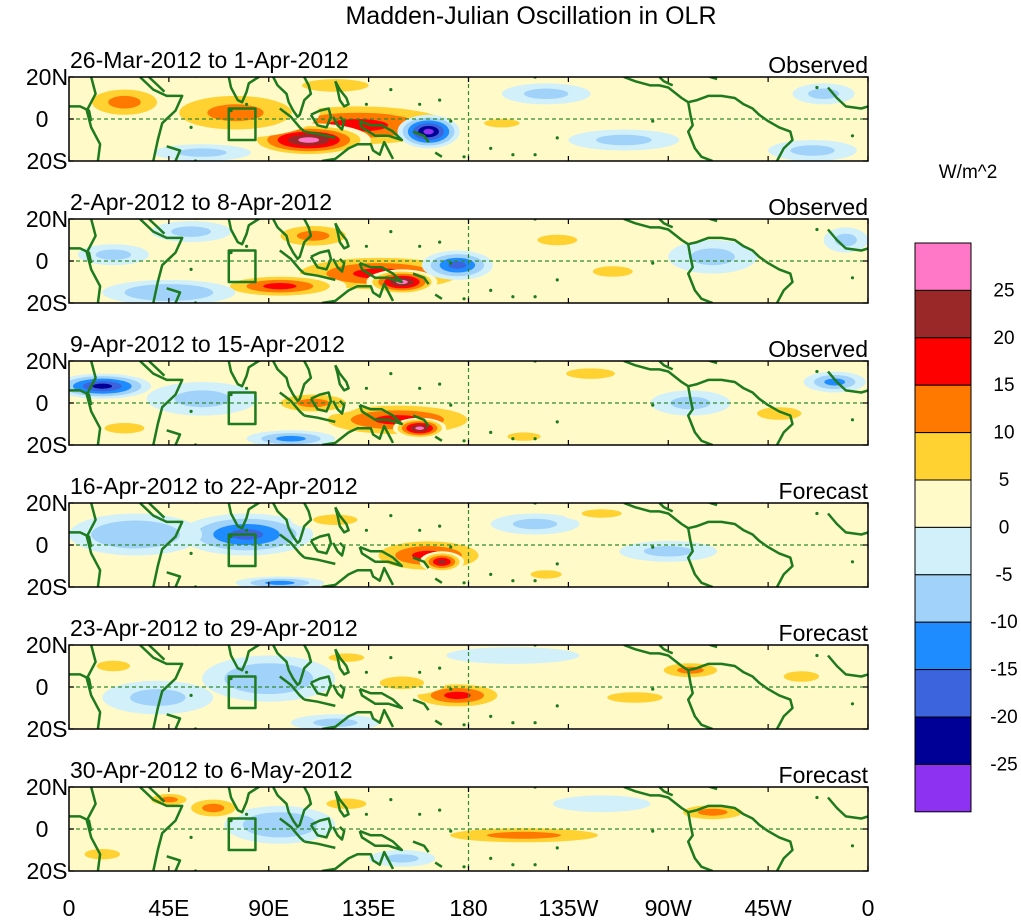 The image size is (1021, 920). Describe the element at coordinates (1004, 480) in the screenshot. I see `colorbar-tick-label: 5` at that location.